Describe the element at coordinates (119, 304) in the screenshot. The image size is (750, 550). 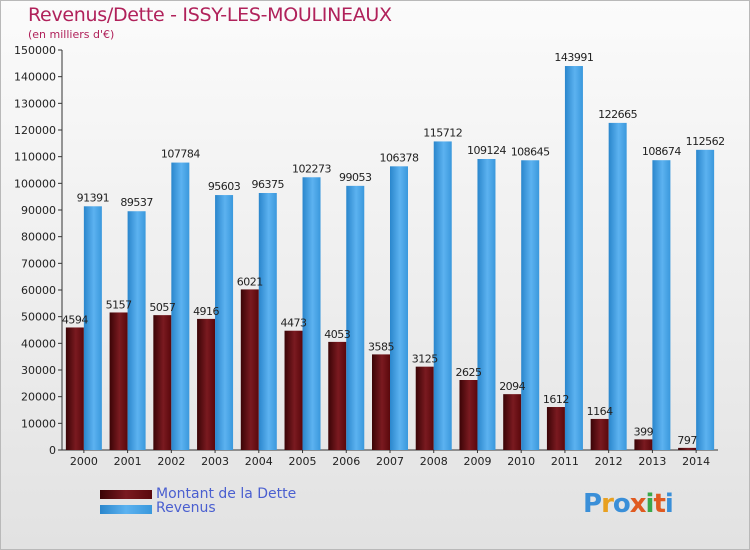
I see `debt-value-label: 5157` at that location.